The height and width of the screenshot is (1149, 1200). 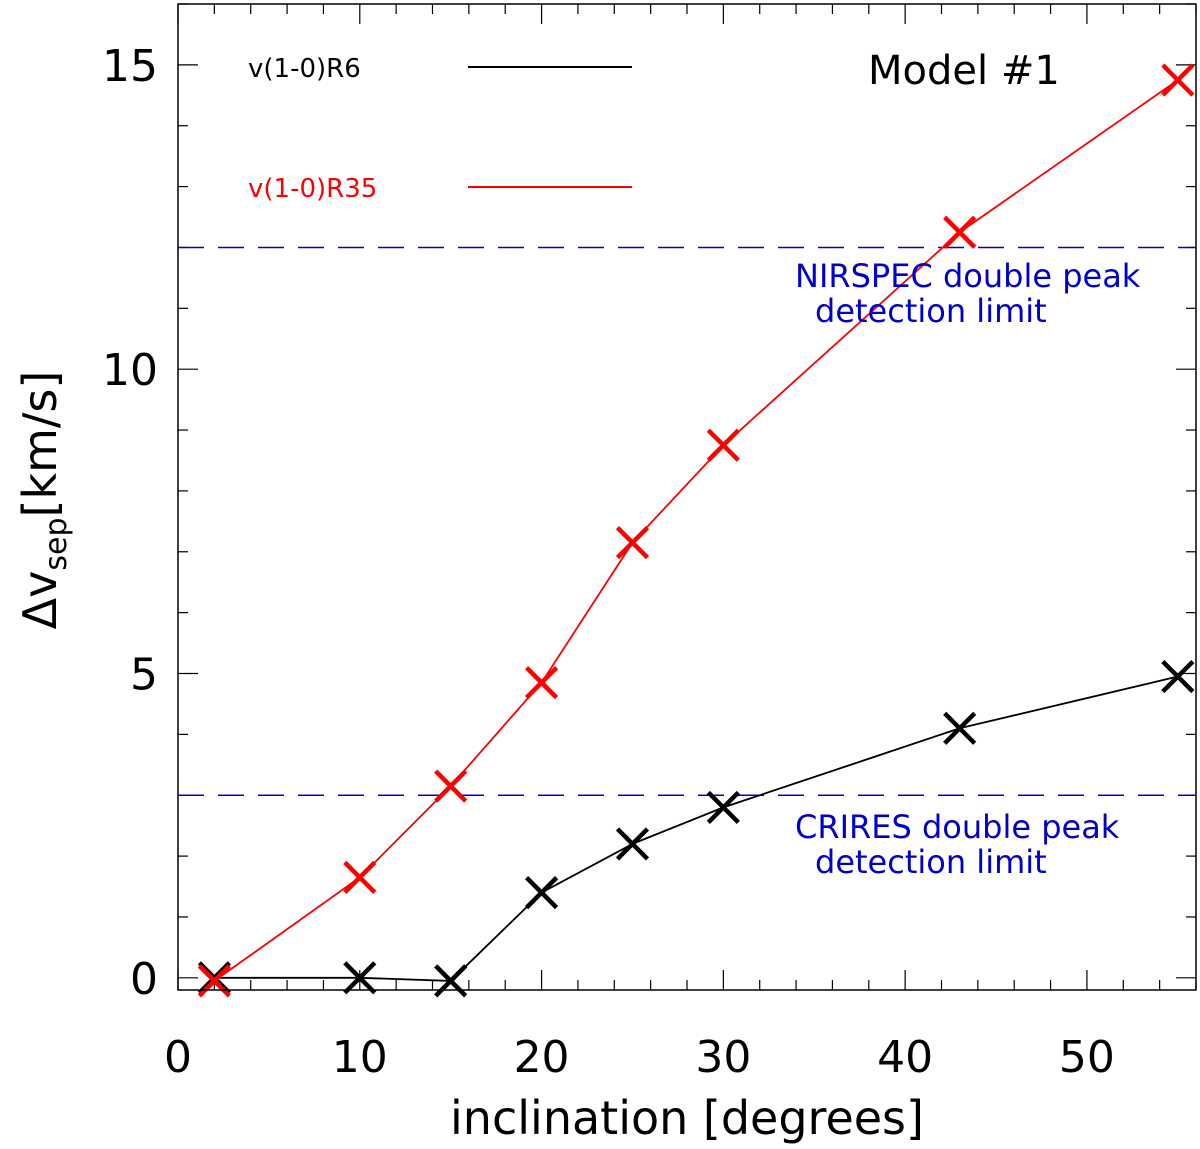 What do you see at coordinates (905, 1057) in the screenshot?
I see `x-tick-label: 40` at bounding box center [905, 1057].